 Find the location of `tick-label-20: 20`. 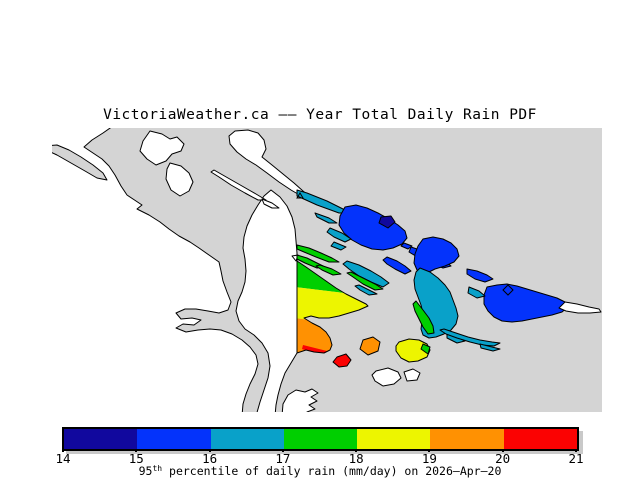

tick-label-20: 20 is located at coordinates (503, 458).